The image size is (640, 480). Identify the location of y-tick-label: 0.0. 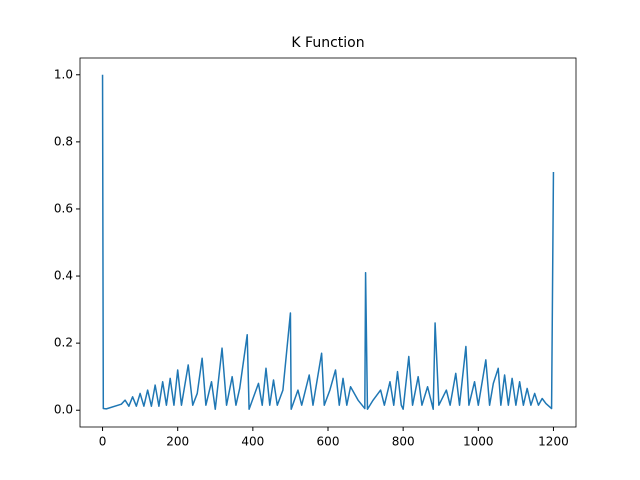
(63, 410).